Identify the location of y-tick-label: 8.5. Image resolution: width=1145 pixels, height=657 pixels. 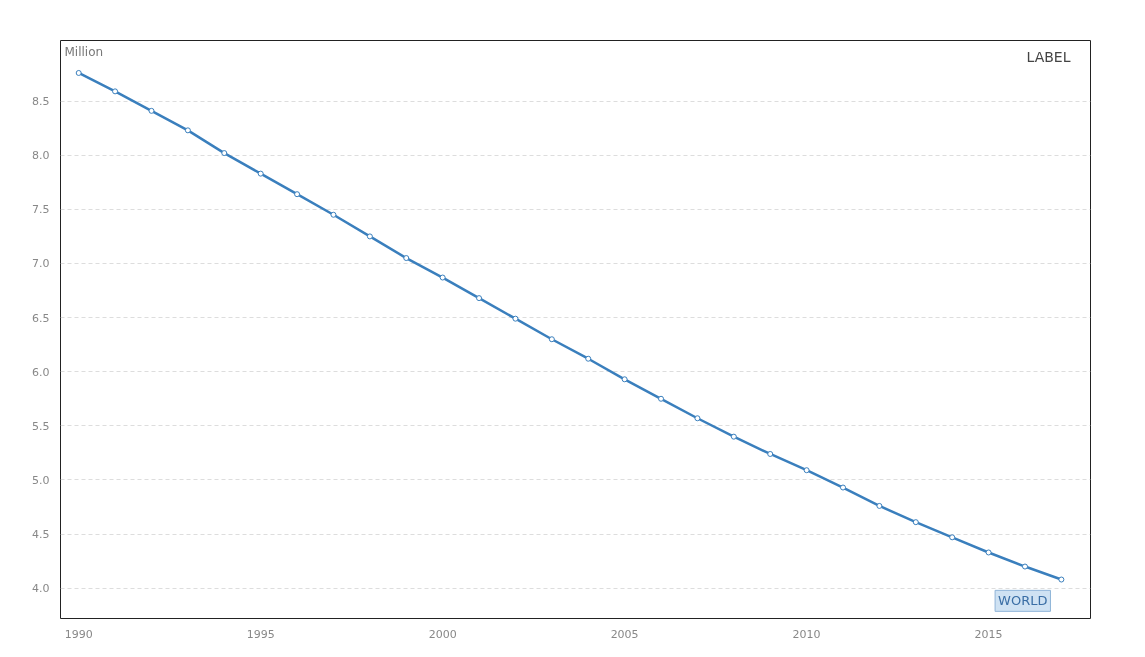
(41, 102).